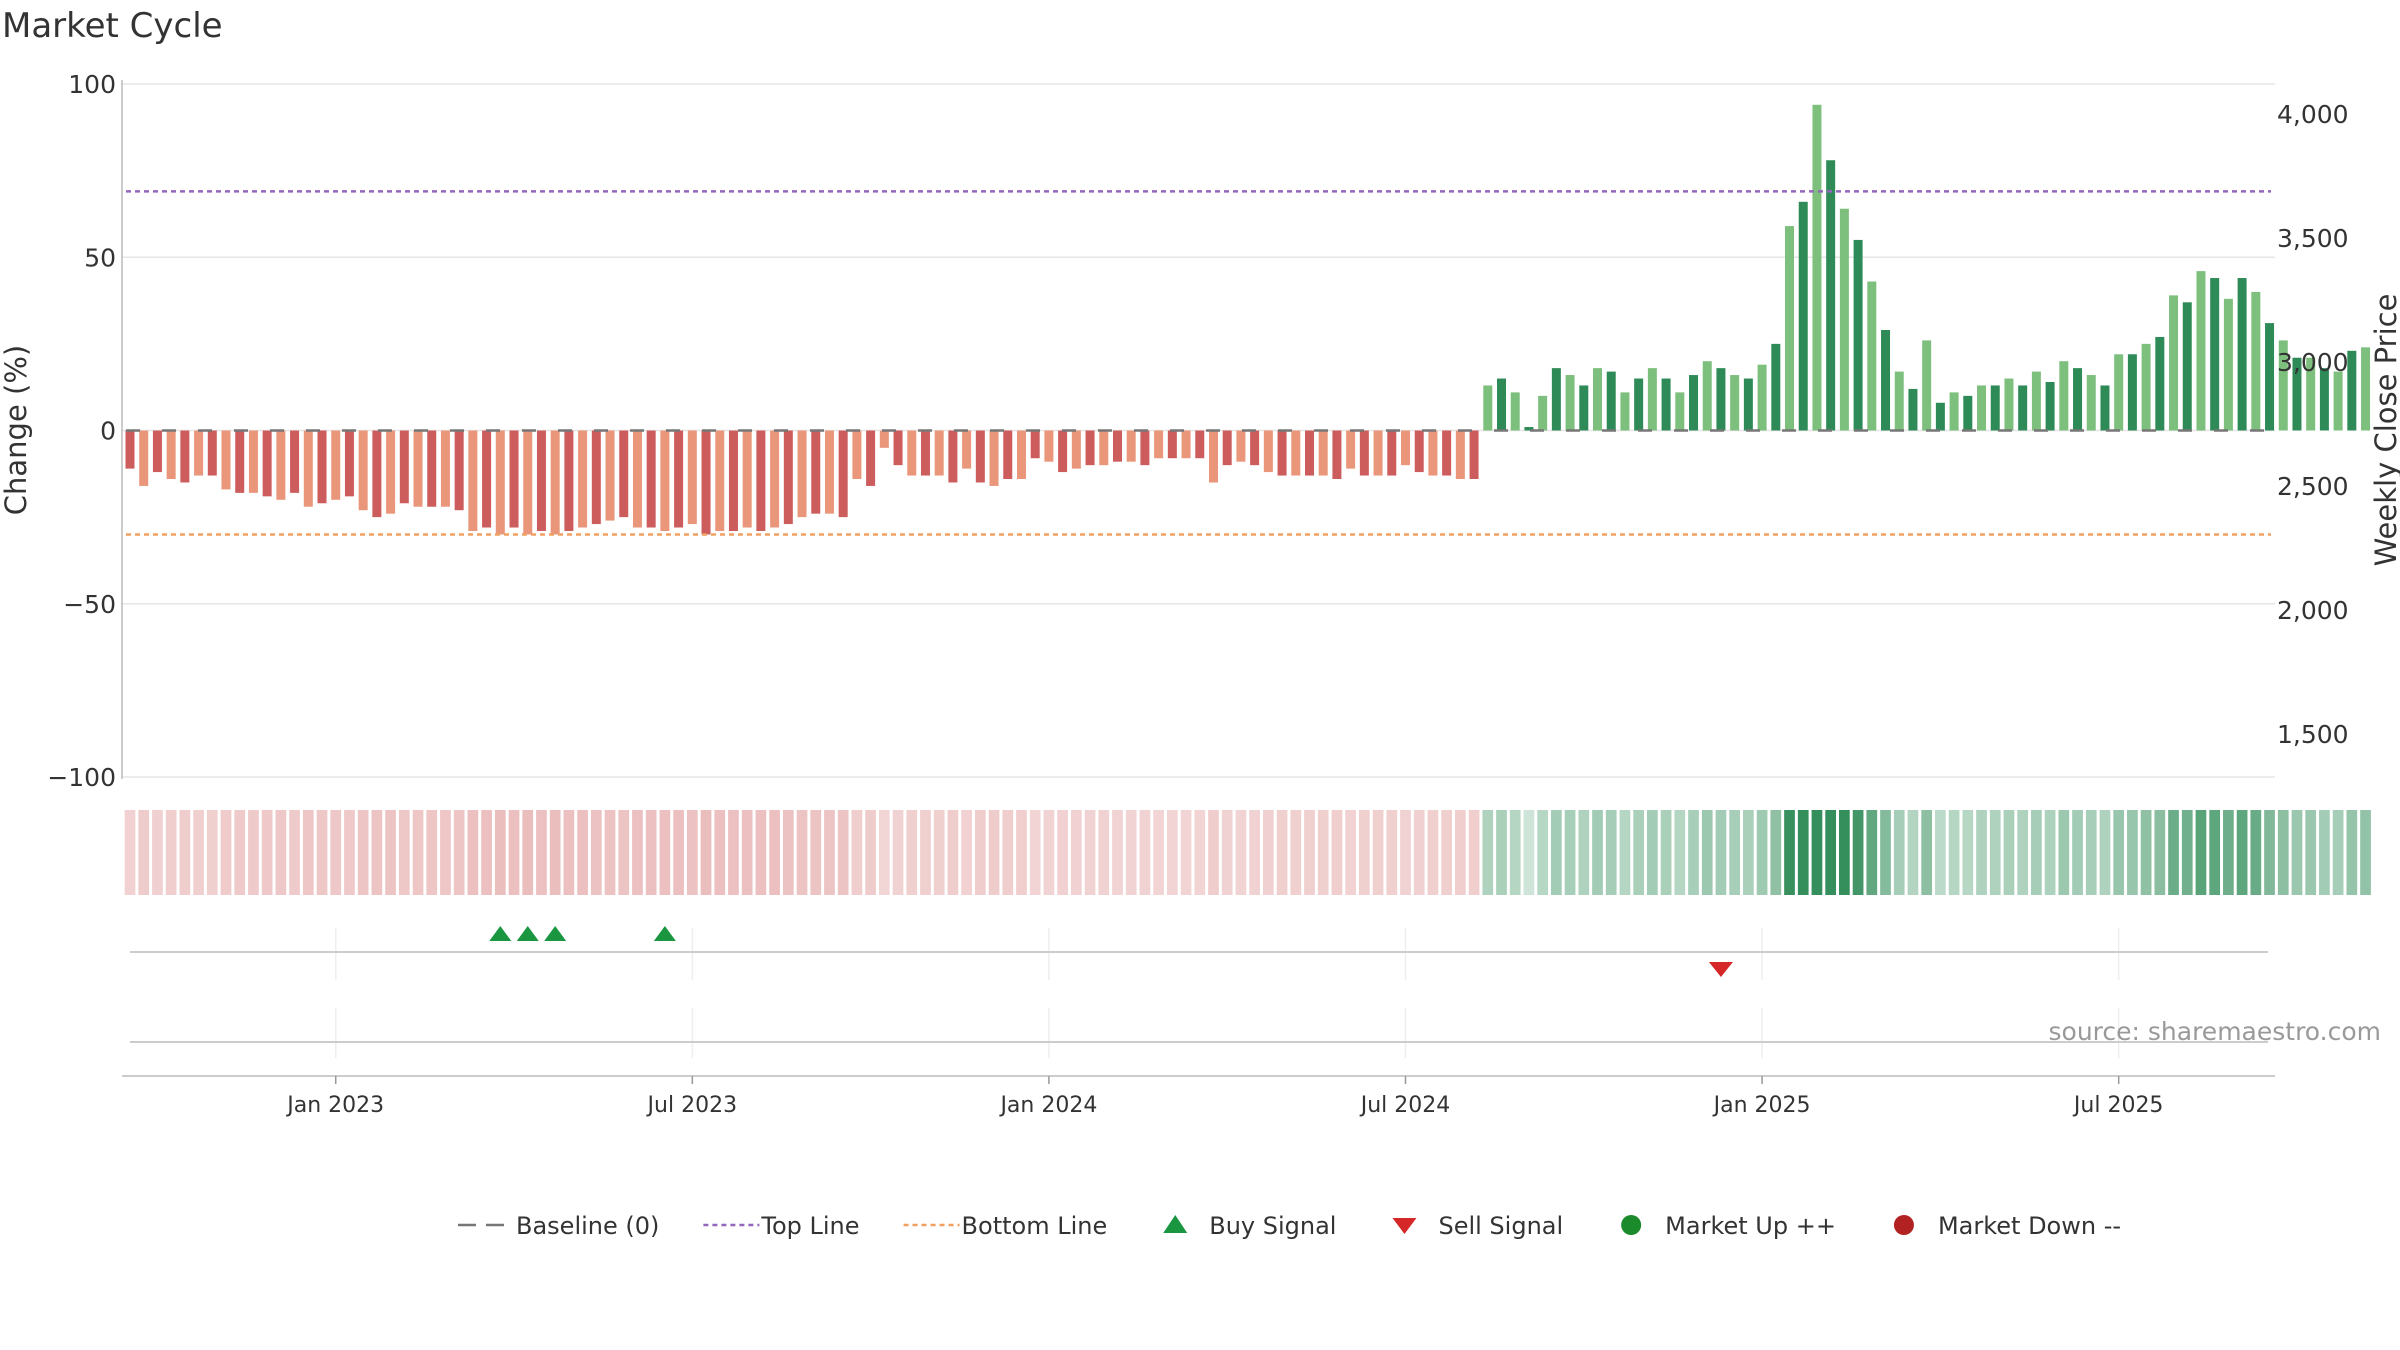 The height and width of the screenshot is (1350, 2400). What do you see at coordinates (2313, 114) in the screenshot?
I see `right-y-tick-label: 4,000` at bounding box center [2313, 114].